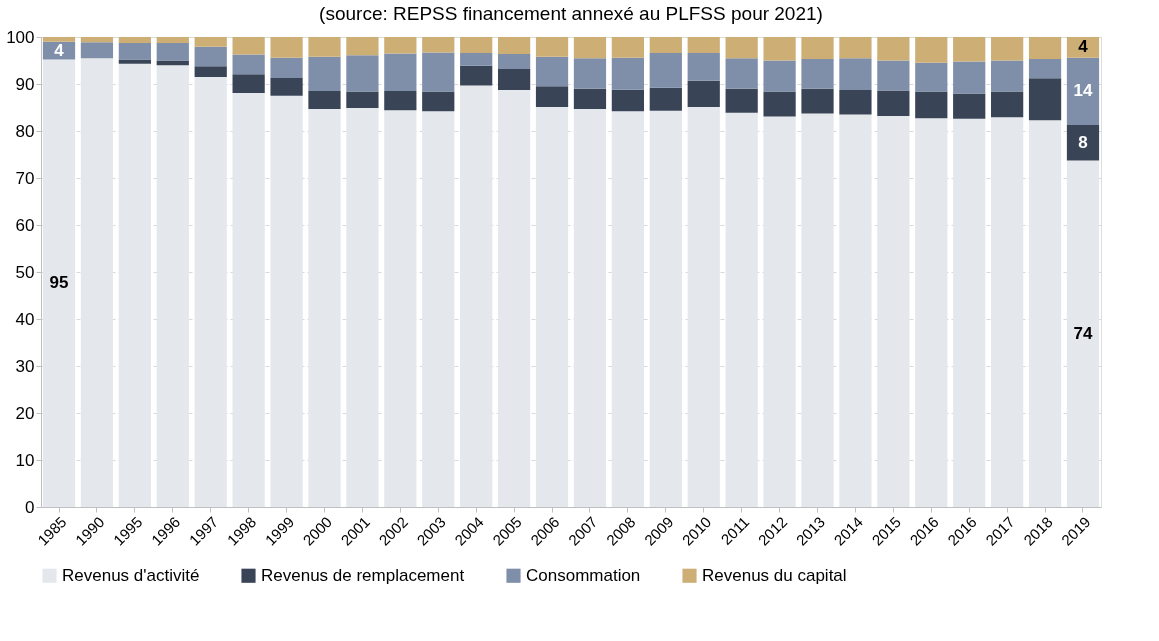  What do you see at coordinates (30, 507) in the screenshot?
I see `y-tick-label: 0` at bounding box center [30, 507].